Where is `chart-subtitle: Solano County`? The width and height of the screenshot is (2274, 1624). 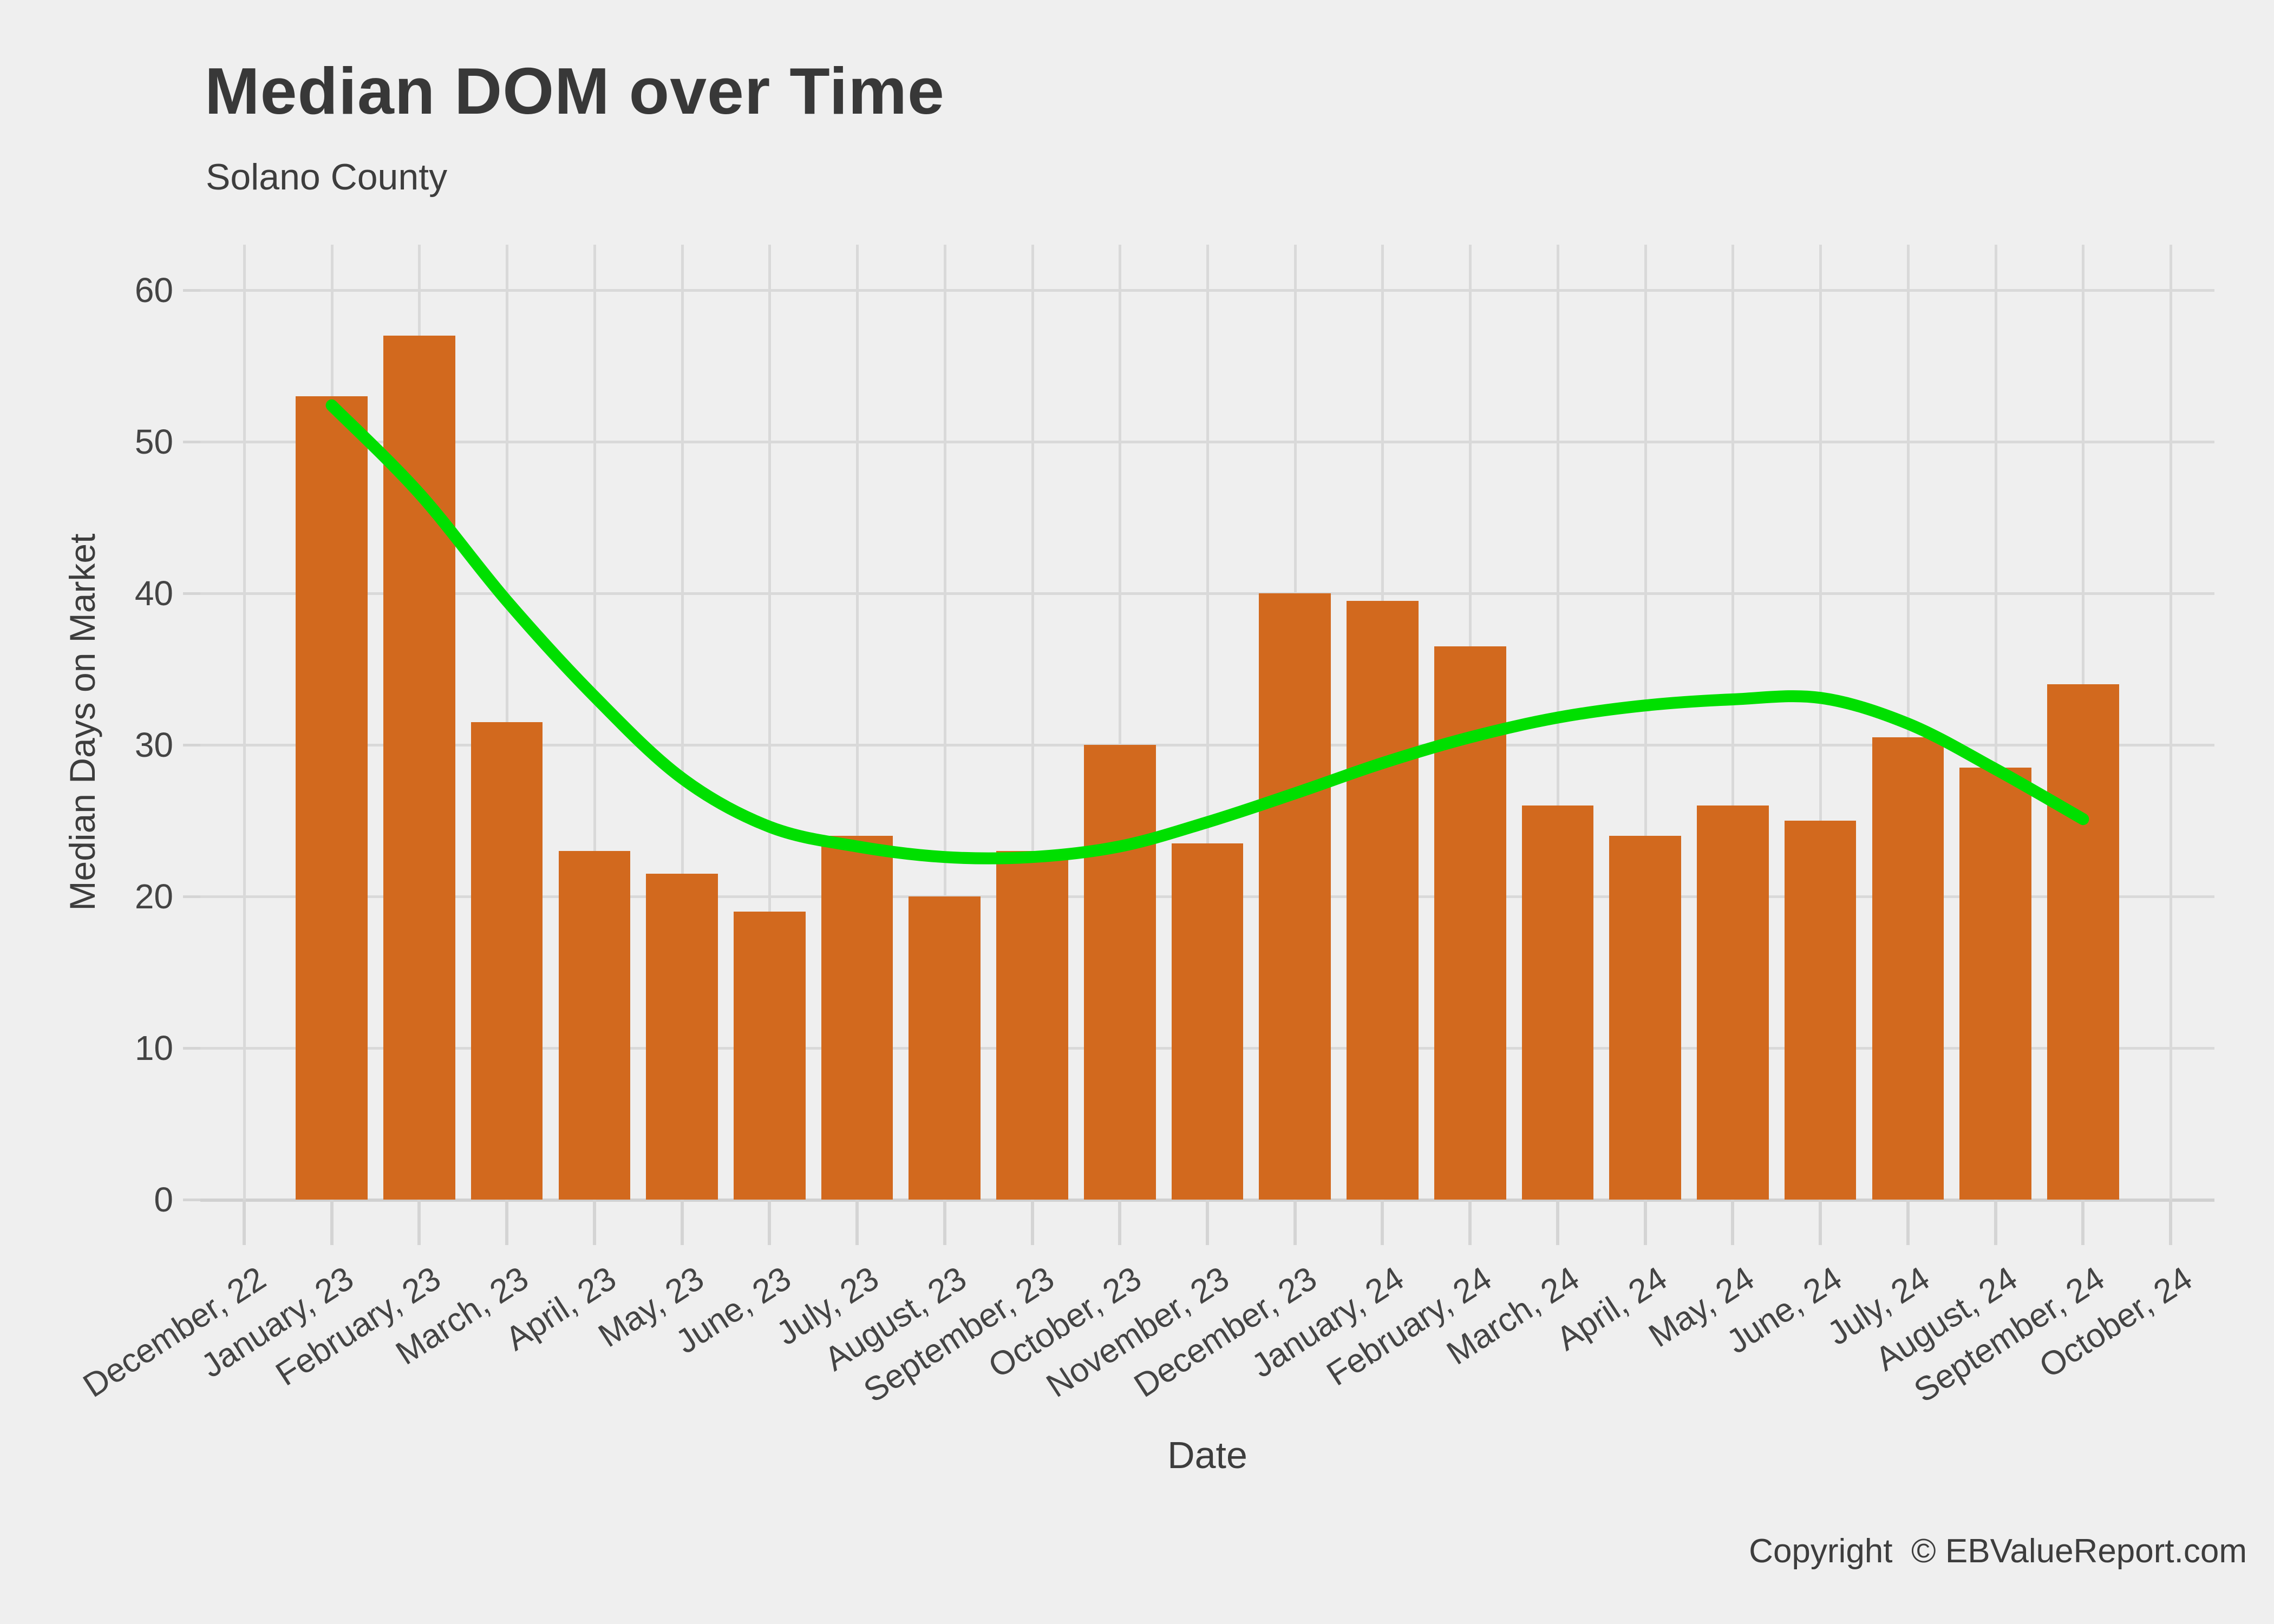
chart-subtitle: Solano County is located at coordinates (327, 177).